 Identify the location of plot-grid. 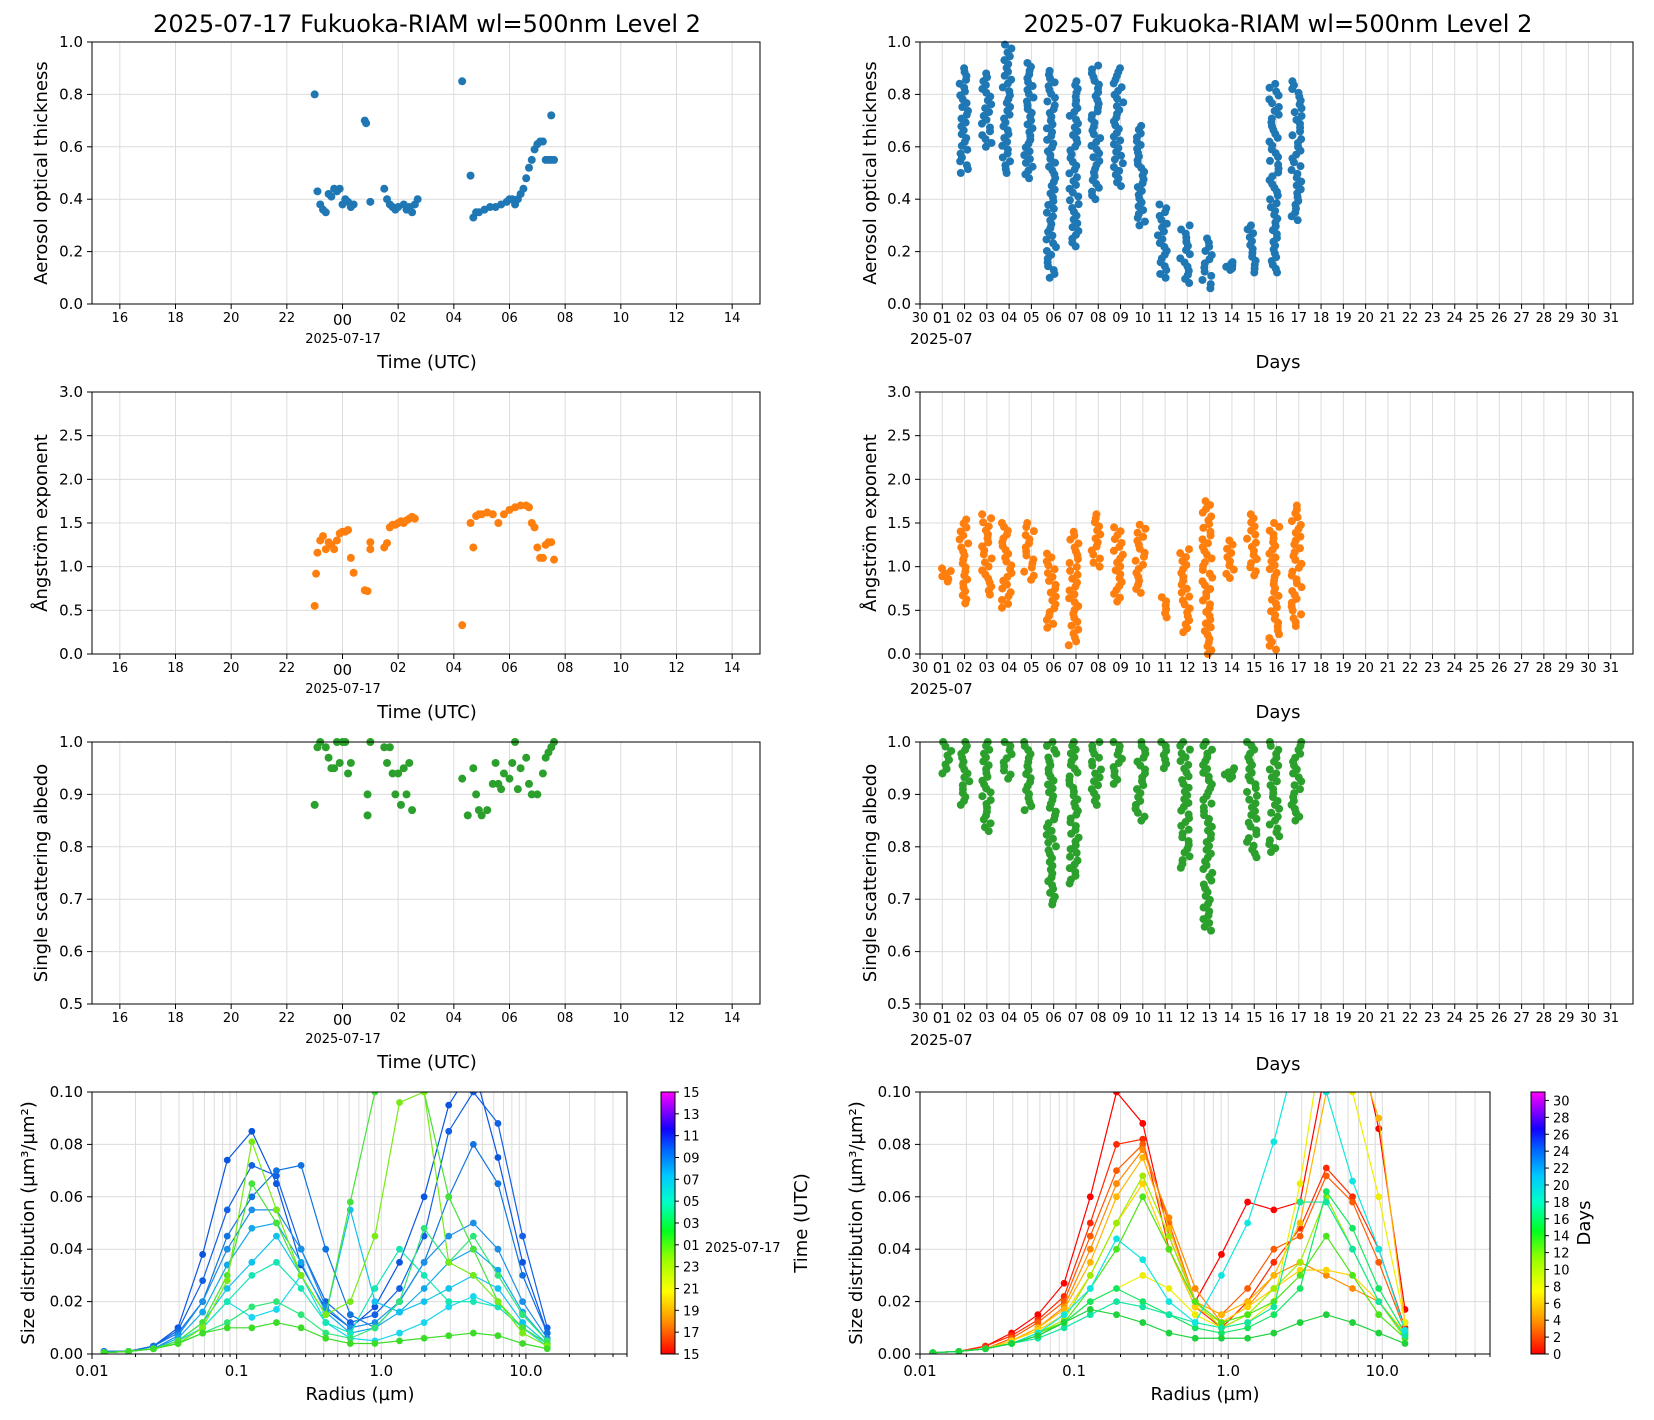
(426, 173).